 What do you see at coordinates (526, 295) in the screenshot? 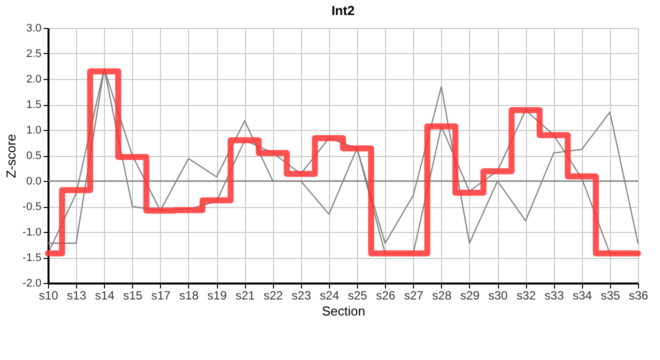
I see `x-tick-label: s32` at bounding box center [526, 295].